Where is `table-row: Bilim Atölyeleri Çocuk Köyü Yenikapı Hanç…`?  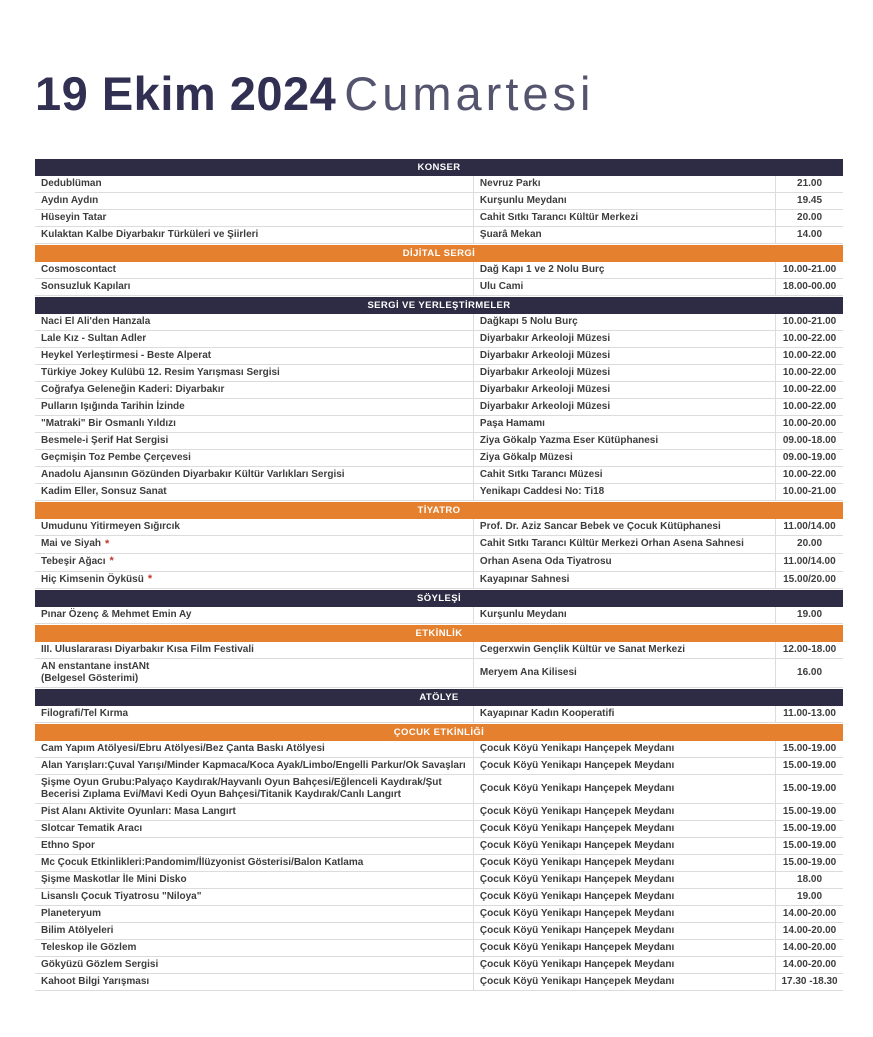
table-row: Bilim Atölyeleri Çocuk Köyü Yenikapı Hanç… is located at coordinates (439, 932).